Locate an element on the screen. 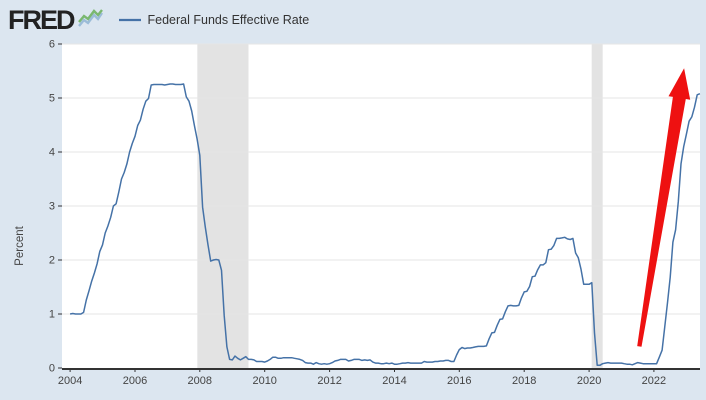  y-tick-label: 4 is located at coordinates (52, 153).